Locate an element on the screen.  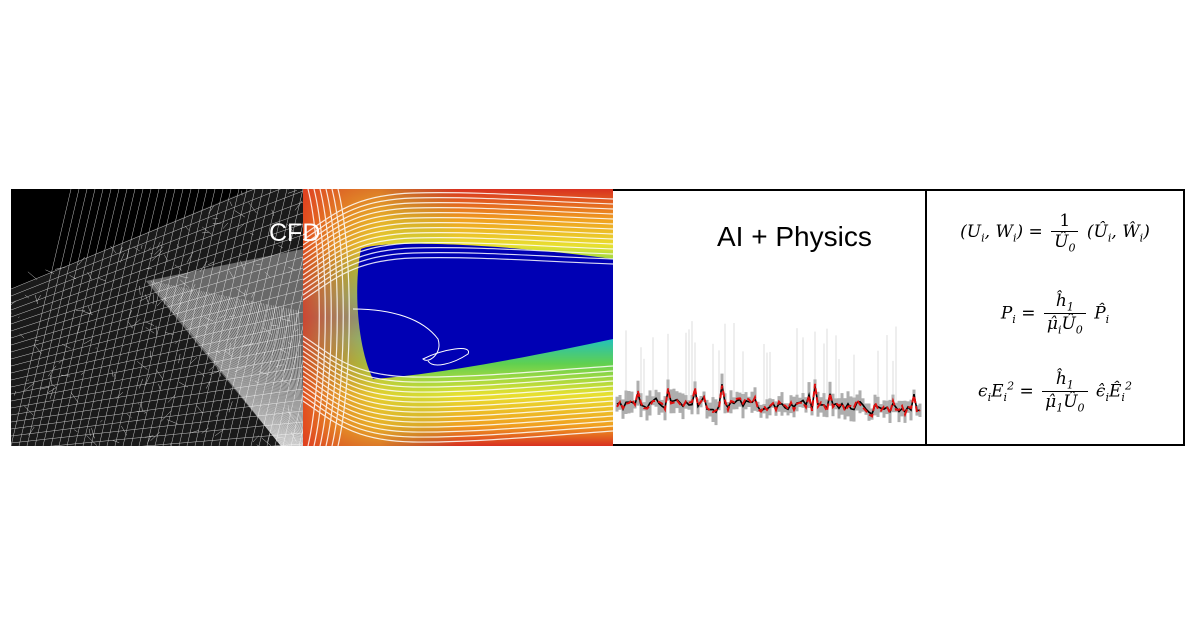
predicted-series is located at coordinates (768, 400).